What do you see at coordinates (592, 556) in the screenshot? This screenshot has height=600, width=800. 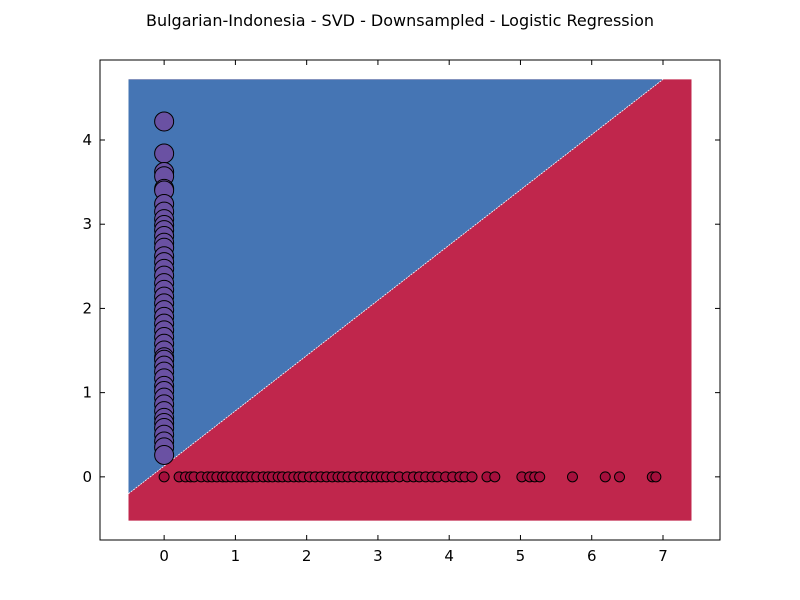 I see `x-tick-label: 6` at bounding box center [592, 556].